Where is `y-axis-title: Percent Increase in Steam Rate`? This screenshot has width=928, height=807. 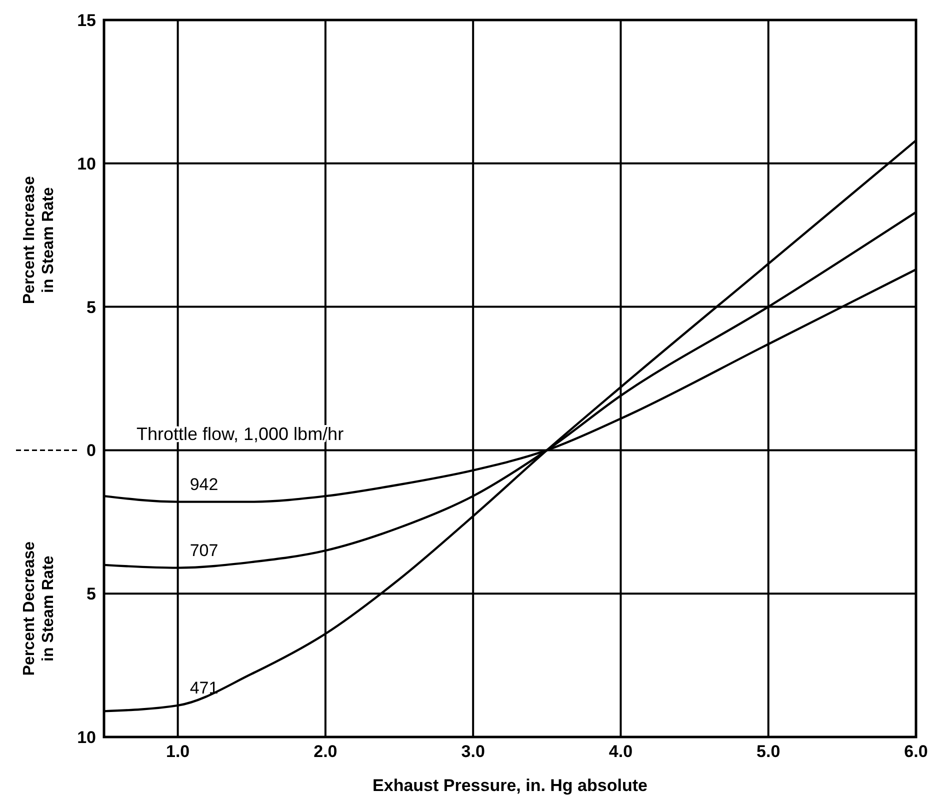
y-axis-title: Percent Increase in Steam Rate is located at coordinates (39, 240).